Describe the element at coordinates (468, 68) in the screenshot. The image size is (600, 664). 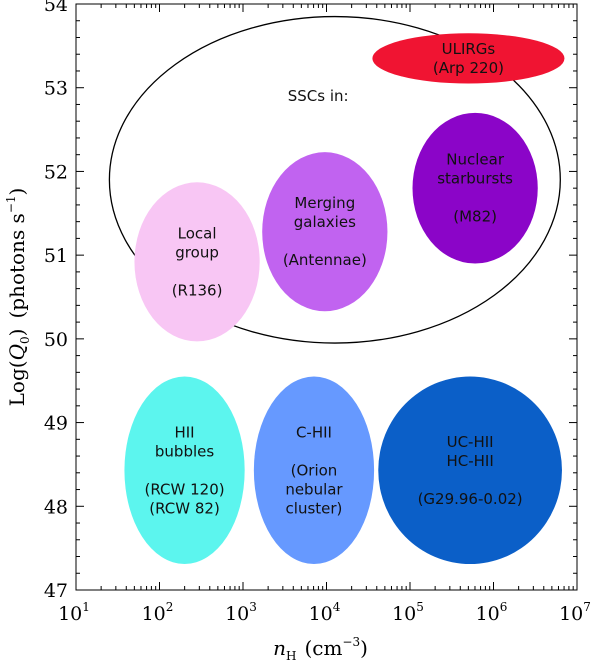
I see `region-label-line: (Arp 220)` at that location.